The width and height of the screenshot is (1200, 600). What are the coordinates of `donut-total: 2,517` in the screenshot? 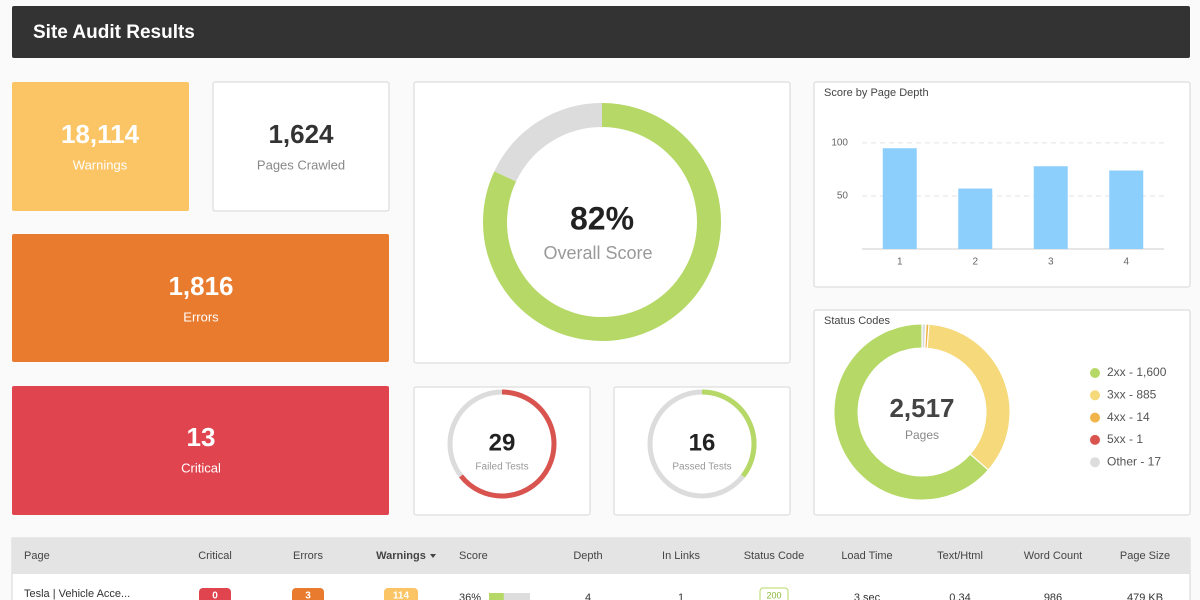 It's located at (921, 408).